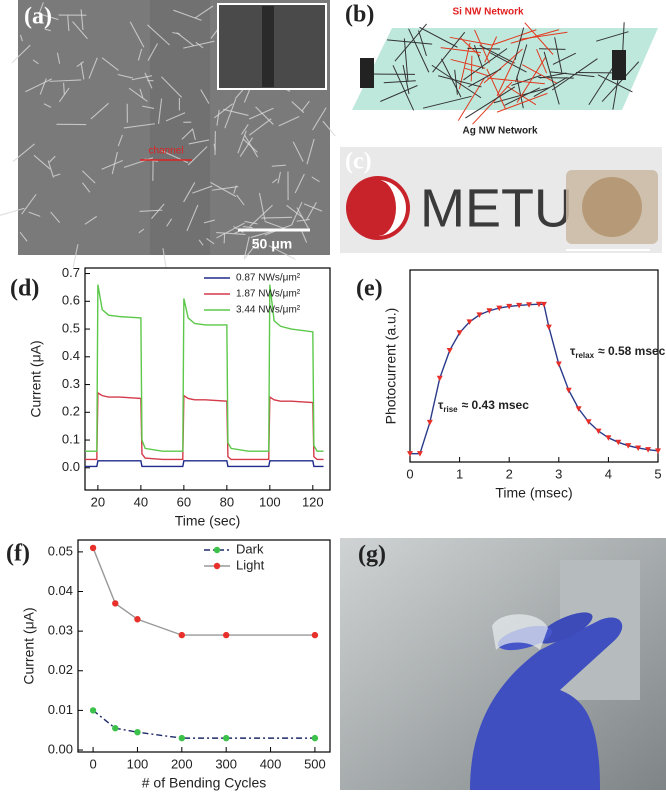 Image resolution: width=666 pixels, height=795 pixels. Describe the element at coordinates (71, 300) in the screenshot. I see `y-tick-label: 0.6` at that location.